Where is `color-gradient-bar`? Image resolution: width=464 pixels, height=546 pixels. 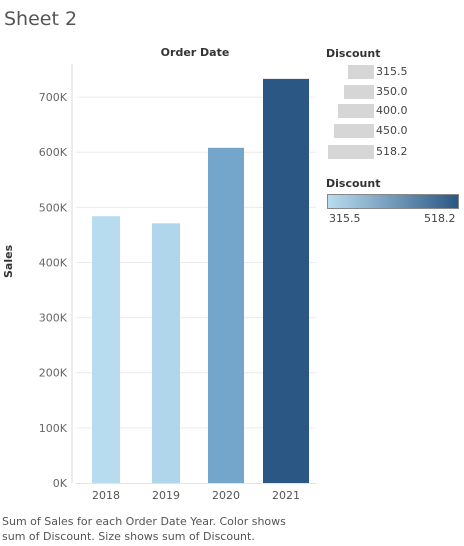 color-gradient-bar is located at coordinates (393, 201).